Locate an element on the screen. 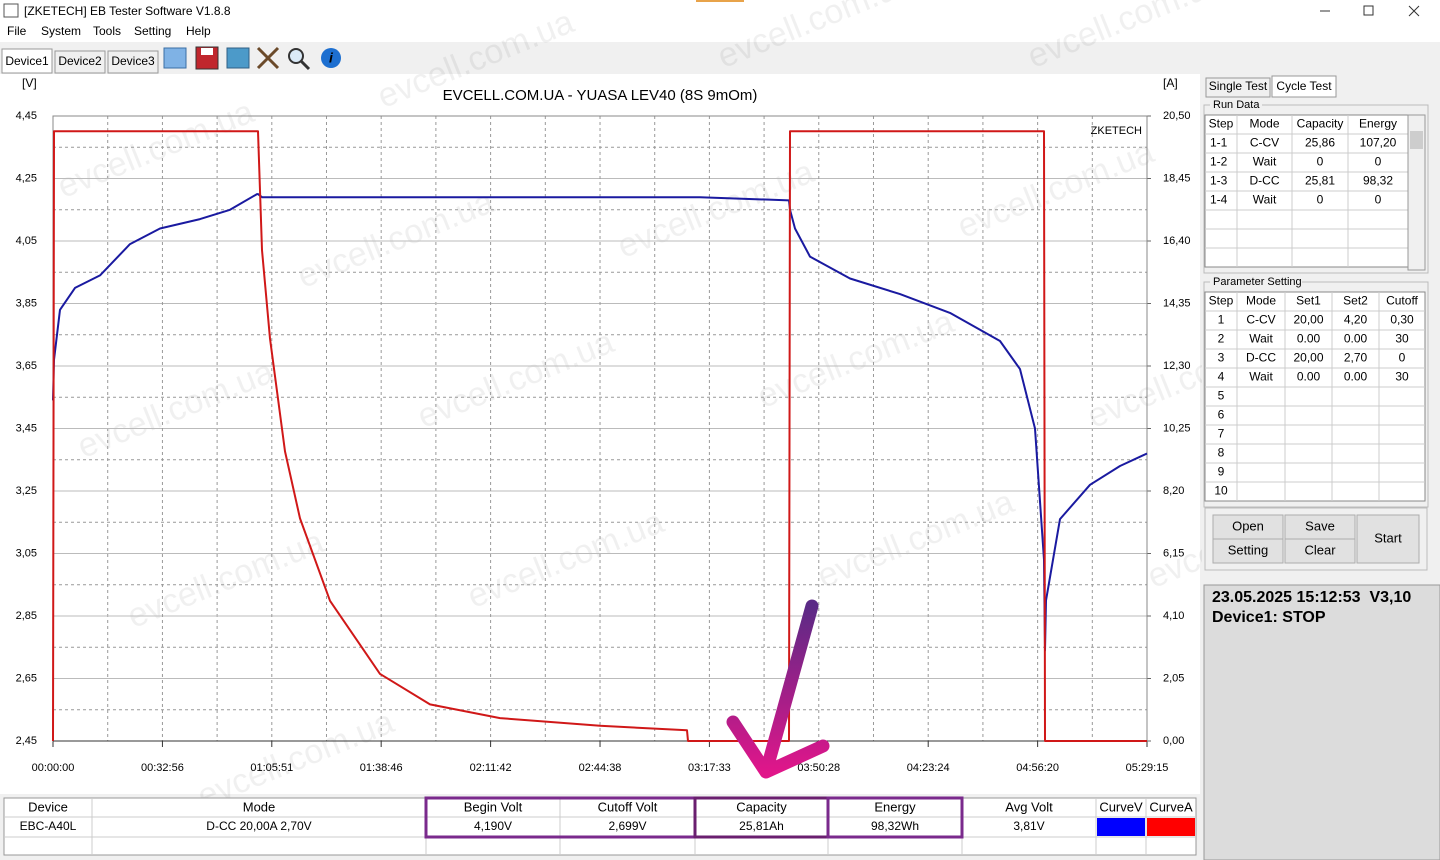 Image resolution: width=1440 pixels, height=860 pixels. column-header: Mode is located at coordinates (1261, 301).